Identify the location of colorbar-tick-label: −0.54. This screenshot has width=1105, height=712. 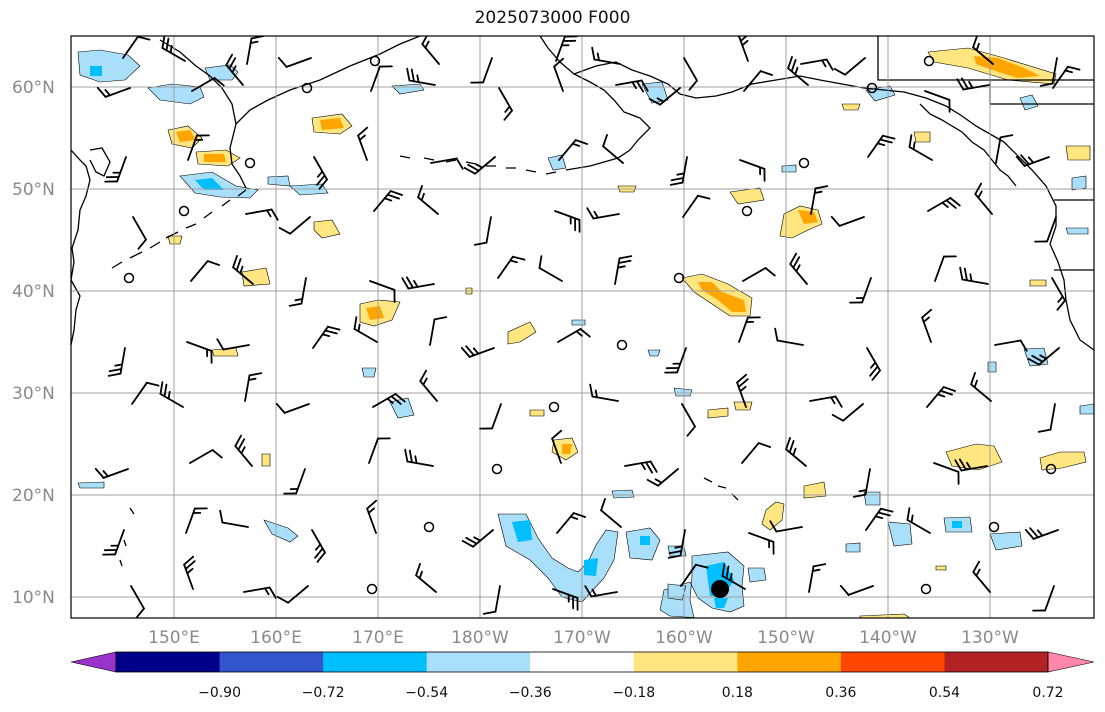
(426, 693).